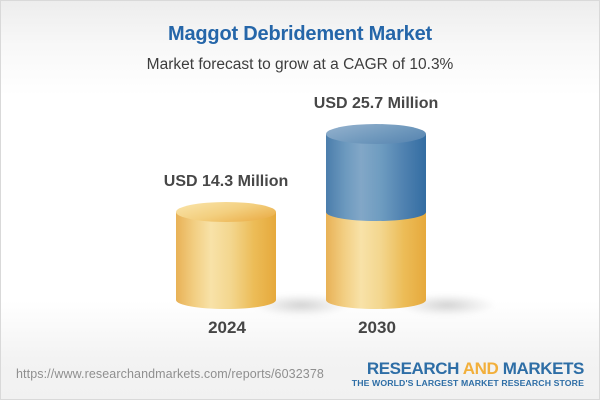 This screenshot has height=400, width=600. What do you see at coordinates (376, 103) in the screenshot?
I see `value-label-2030: USD 25.7 Million` at bounding box center [376, 103].